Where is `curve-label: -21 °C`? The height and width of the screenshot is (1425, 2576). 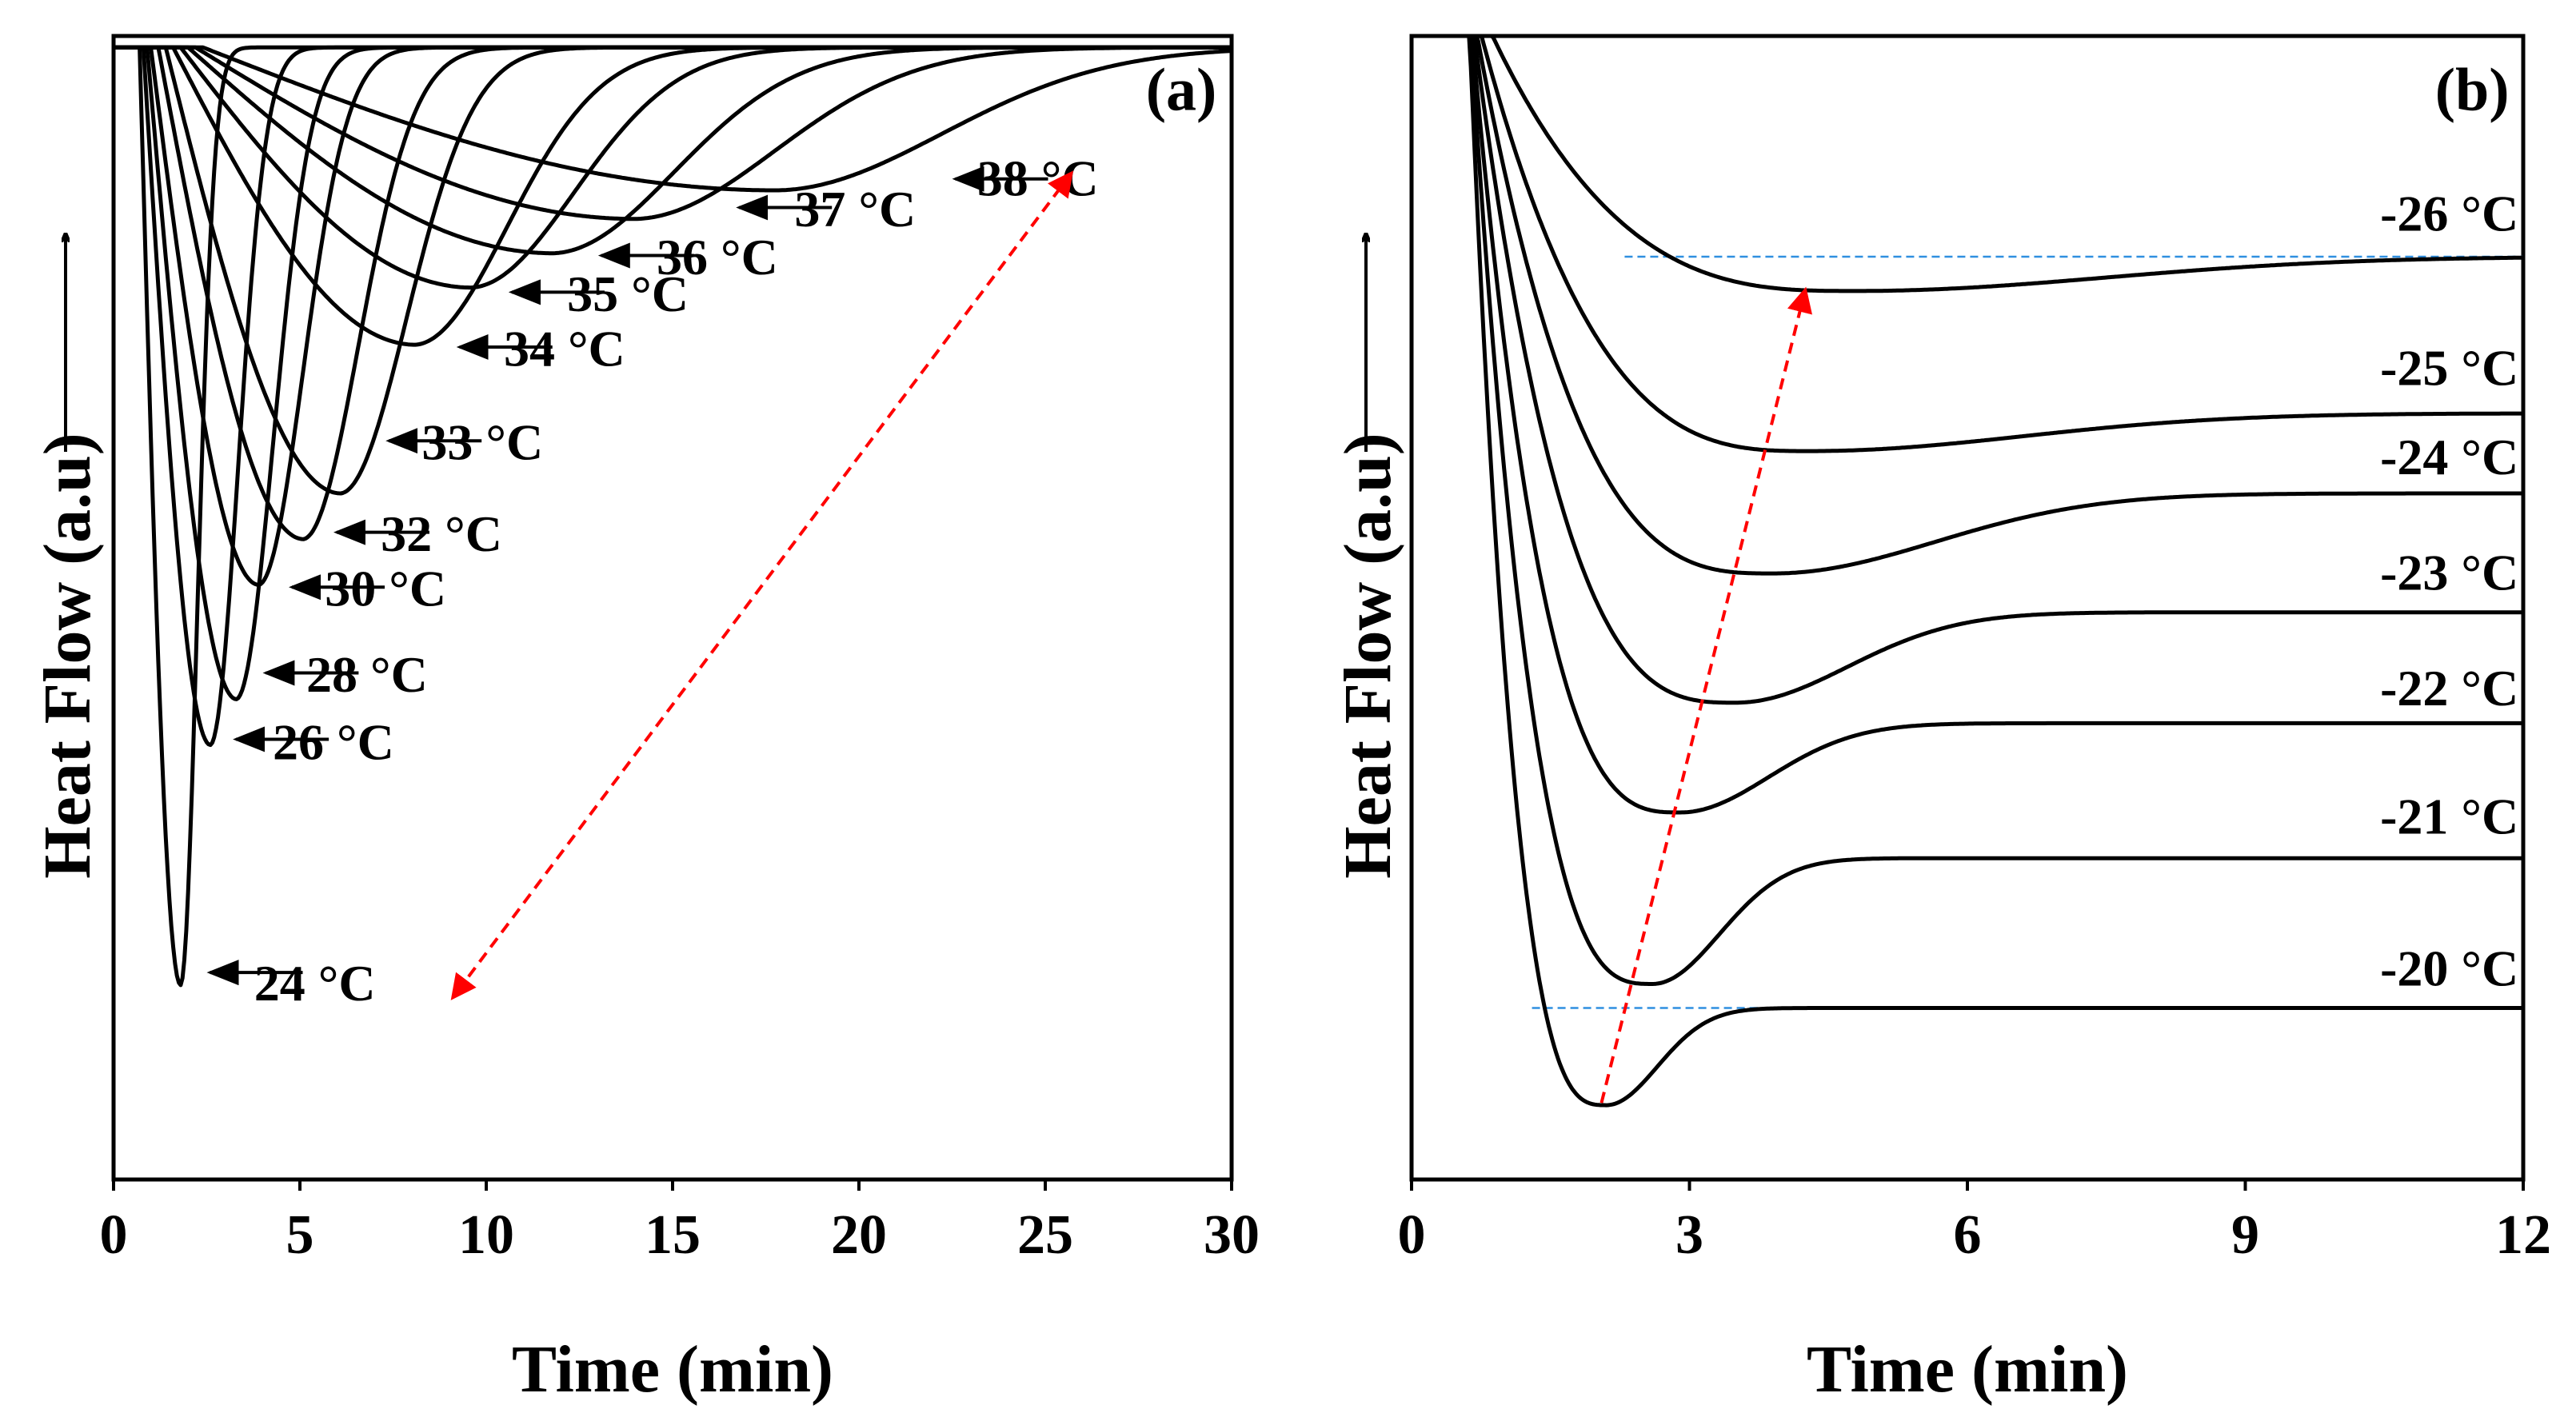 curve-label: -21 °C is located at coordinates (2449, 816).